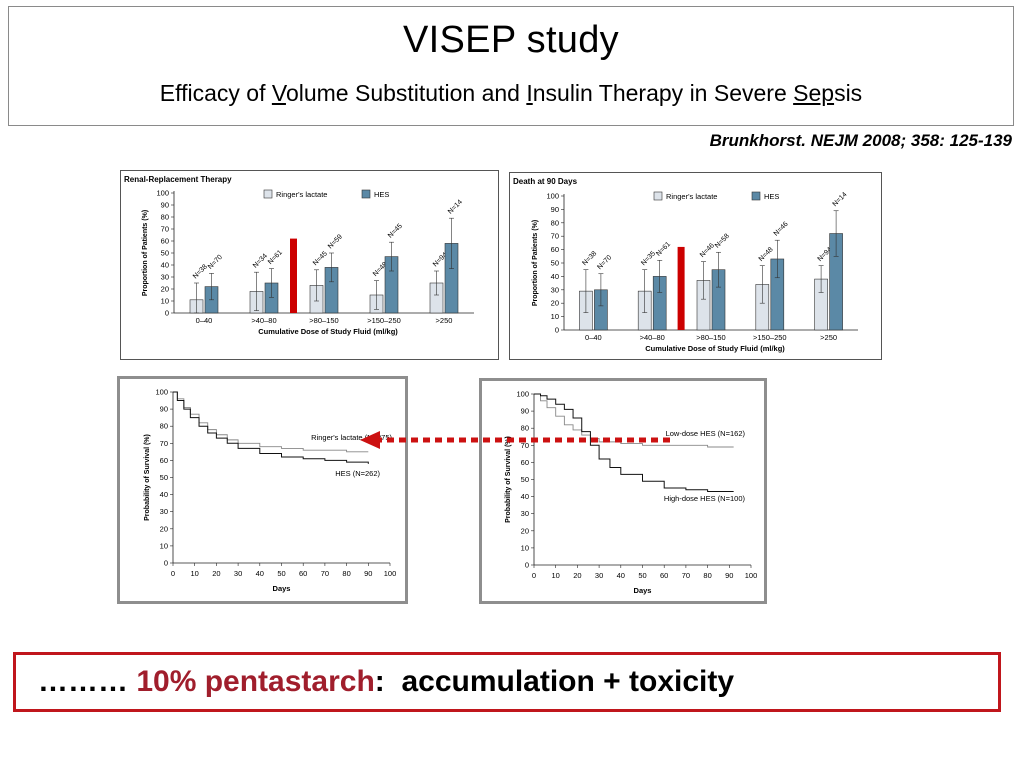  What do you see at coordinates (848, 93) in the screenshot?
I see `subtitle-part: sis` at bounding box center [848, 93].